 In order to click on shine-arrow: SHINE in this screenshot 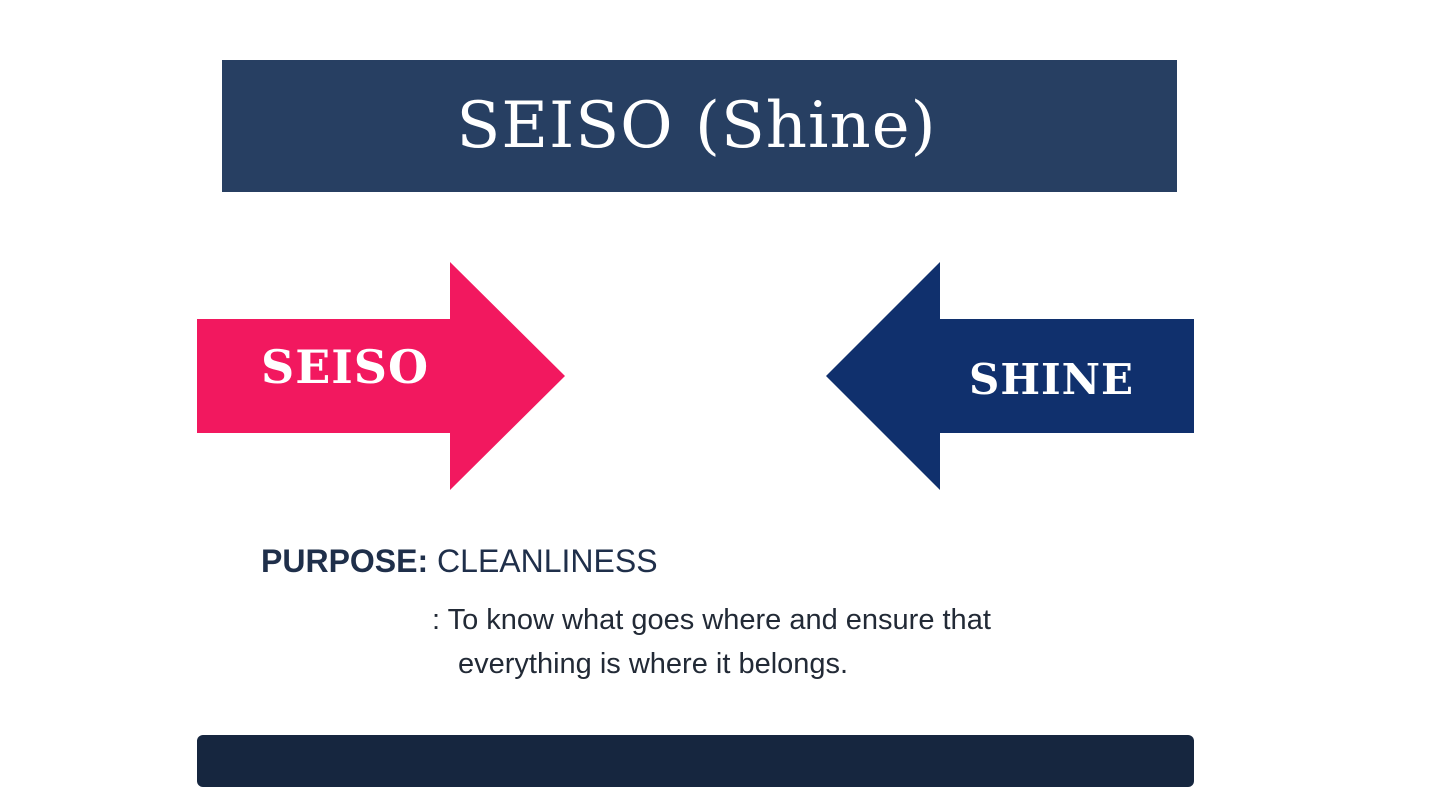, I will do `click(1010, 376)`.